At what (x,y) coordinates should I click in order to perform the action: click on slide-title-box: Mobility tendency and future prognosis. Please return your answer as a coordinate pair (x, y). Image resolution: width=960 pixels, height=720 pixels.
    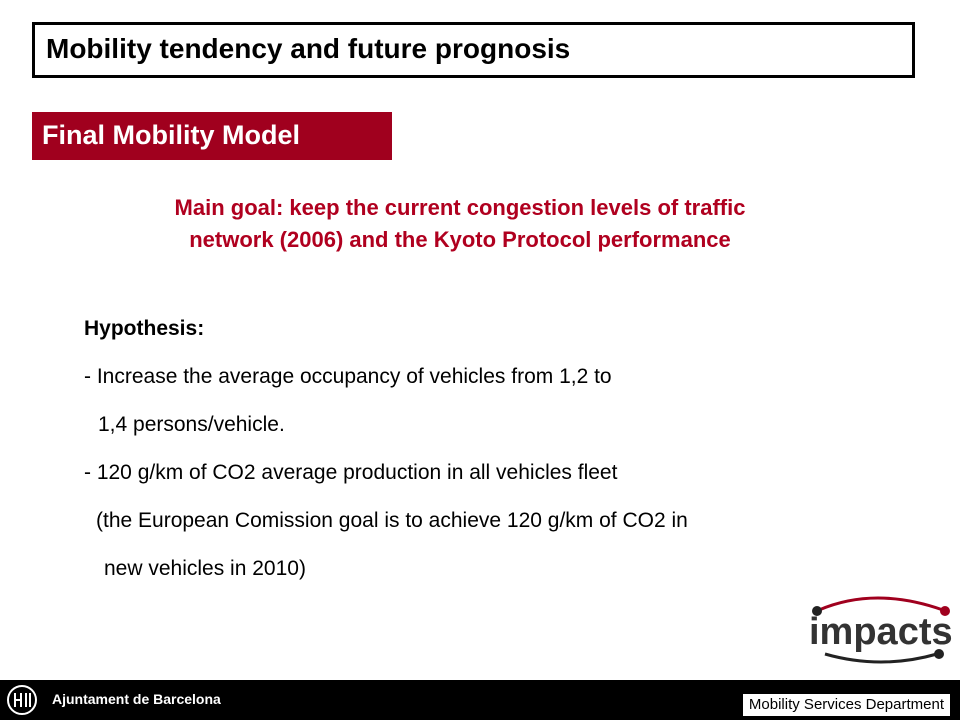
    Looking at the image, I should click on (473, 50).